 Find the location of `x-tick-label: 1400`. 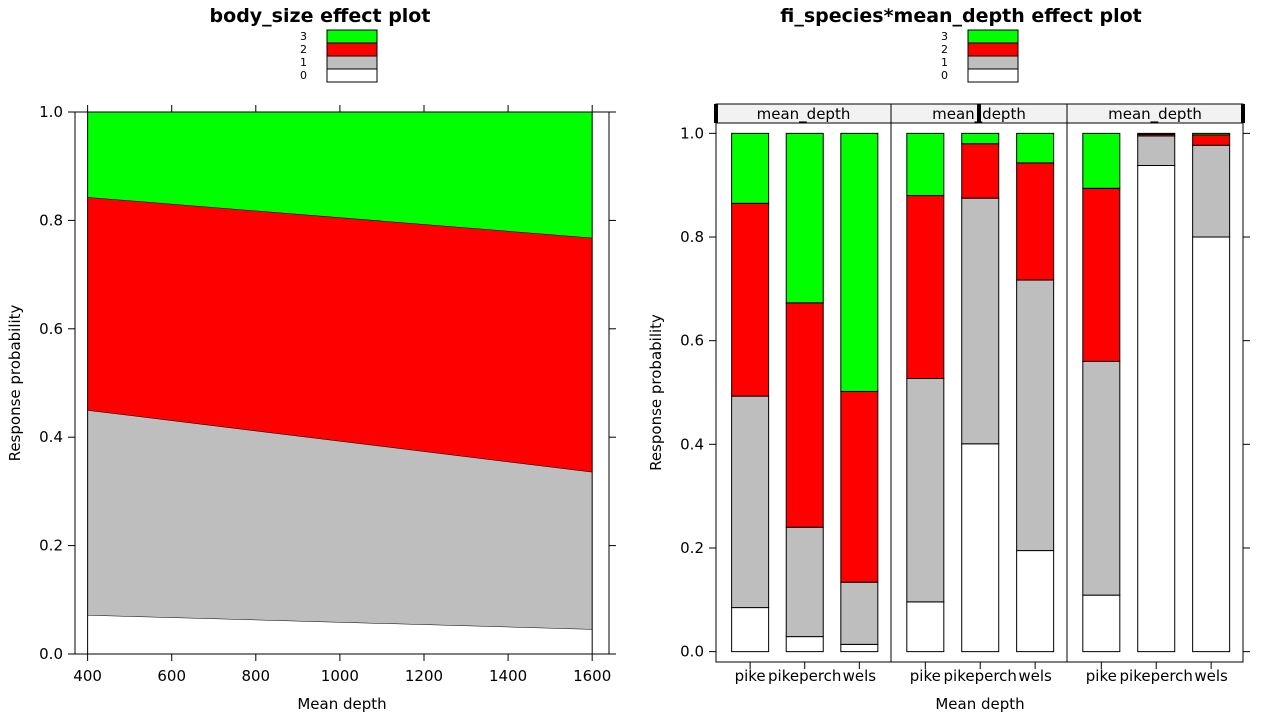

x-tick-label: 1400 is located at coordinates (508, 676).